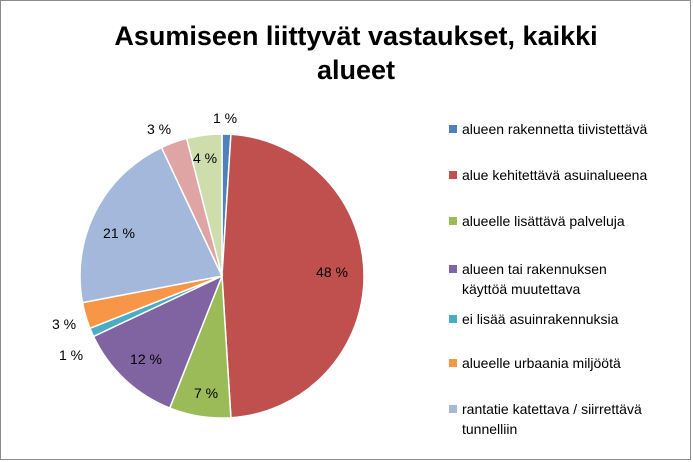  Describe the element at coordinates (555, 129) in the screenshot. I see `legend-label: alueen rakennetta tiivistettävä` at that location.